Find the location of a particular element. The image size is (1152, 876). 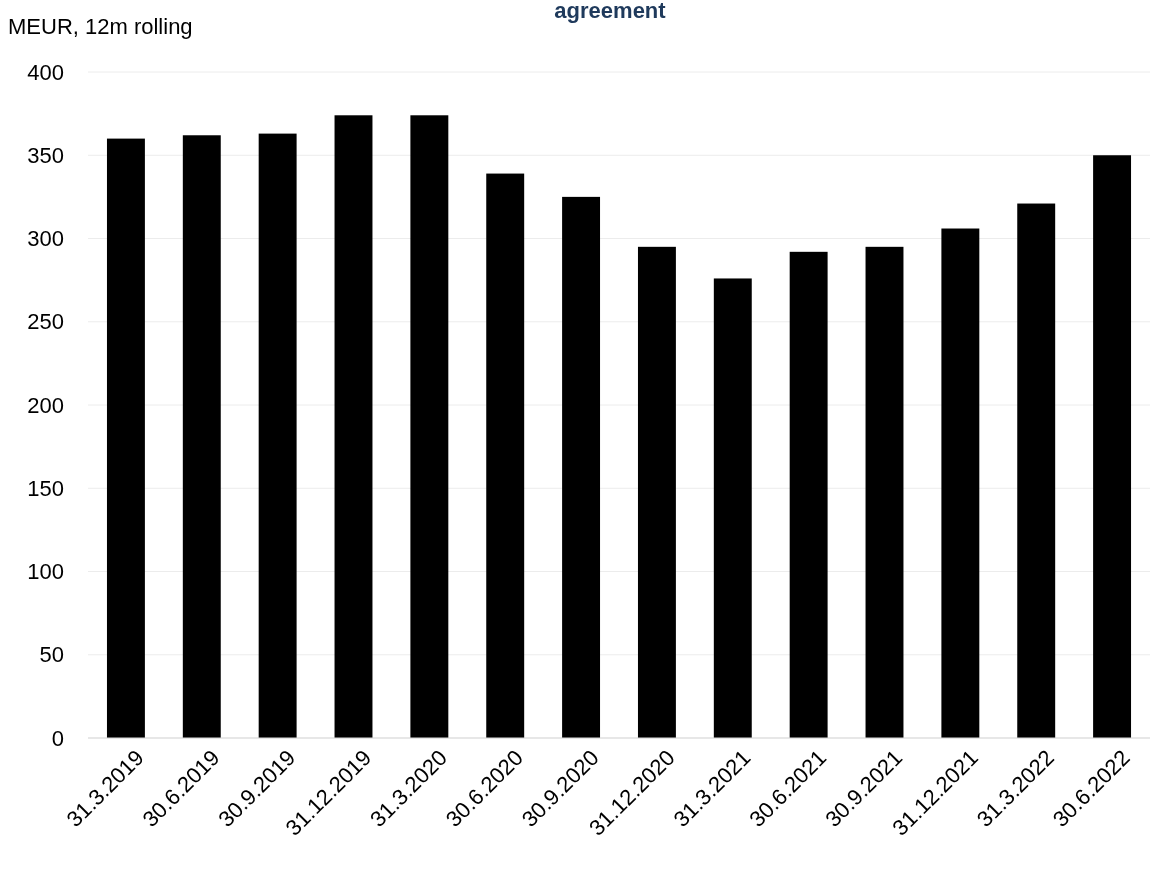

y-tick-label: 0 is located at coordinates (57, 738).